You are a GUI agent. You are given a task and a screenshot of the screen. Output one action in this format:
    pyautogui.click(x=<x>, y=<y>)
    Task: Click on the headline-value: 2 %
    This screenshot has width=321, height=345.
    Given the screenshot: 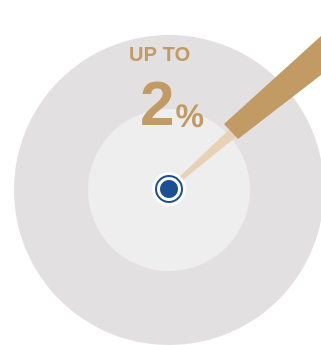 What is the action you would take?
    pyautogui.click(x=172, y=101)
    